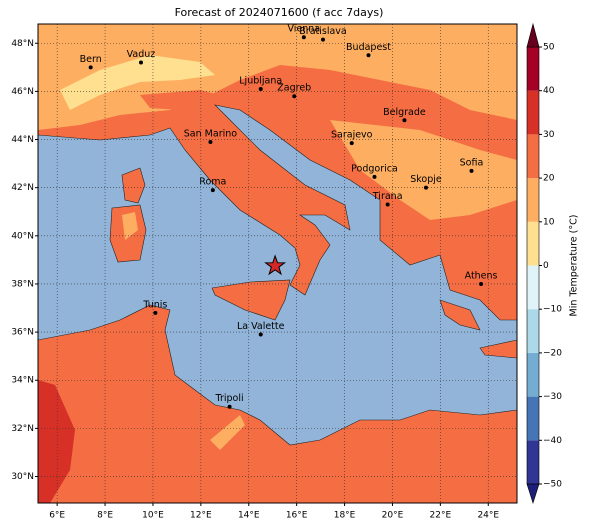 The width and height of the screenshot is (592, 528). Describe the element at coordinates (294, 88) in the screenshot. I see `city-label: Zagreb` at that location.